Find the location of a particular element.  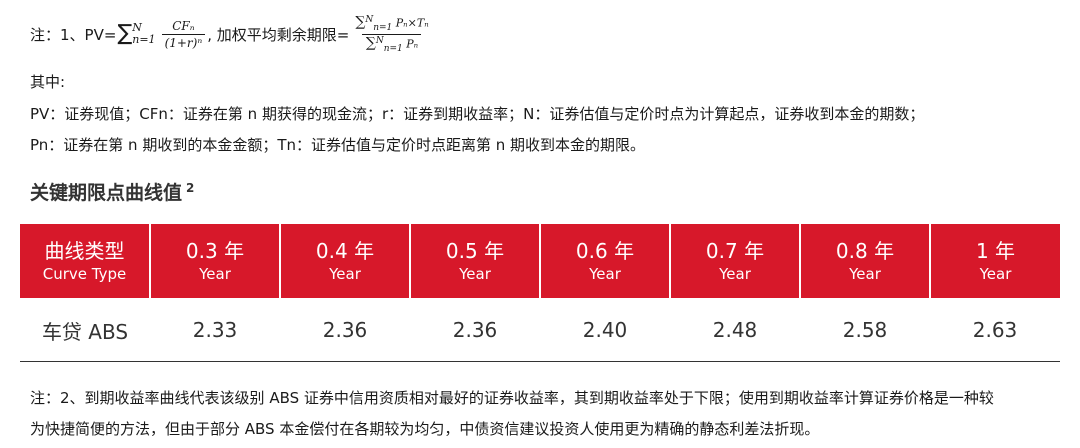

header-0.3y: 0.3 年 Year is located at coordinates (215, 261).